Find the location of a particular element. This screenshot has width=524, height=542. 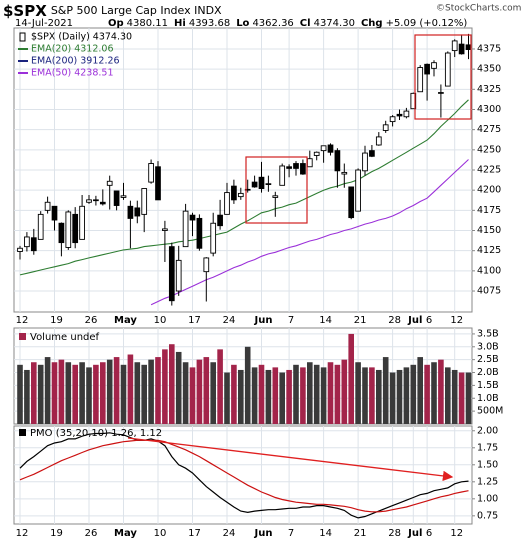

x-tick-label: 7 is located at coordinates (291, 533).